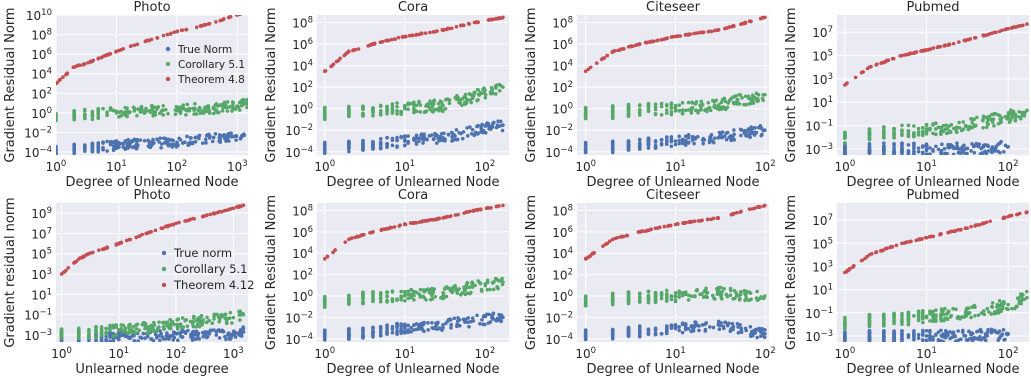 The width and height of the screenshot is (1031, 380). What do you see at coordinates (926, 147) in the screenshot?
I see `series-true-norm` at bounding box center [926, 147].